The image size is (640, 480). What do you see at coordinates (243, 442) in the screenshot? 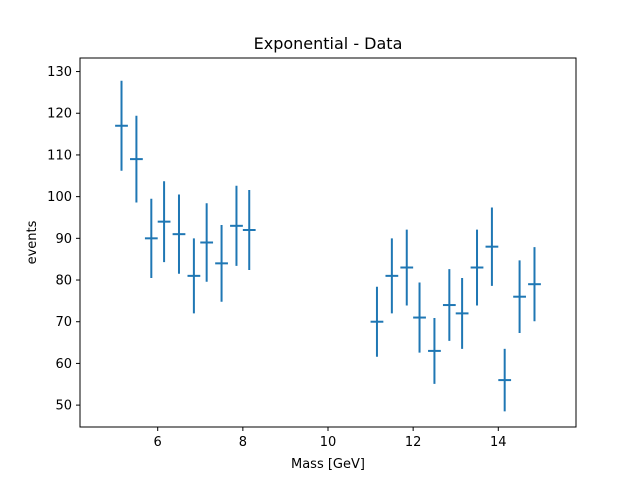
I see `x-tick-label: 8` at bounding box center [243, 442].